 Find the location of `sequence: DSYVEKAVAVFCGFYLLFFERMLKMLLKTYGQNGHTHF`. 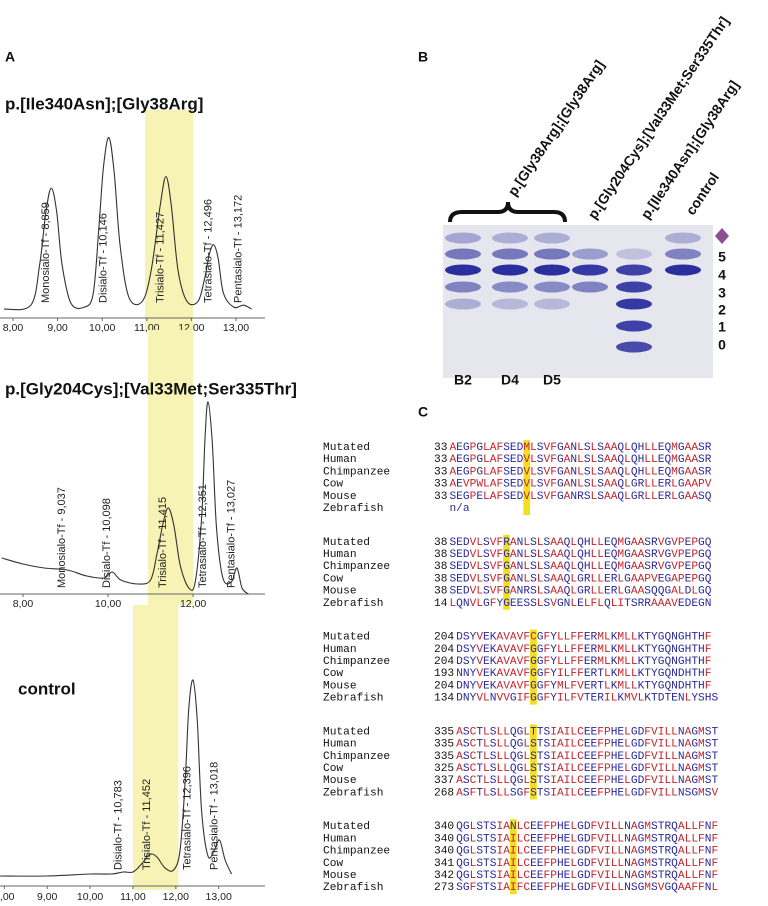

sequence: DSYVEKAVAVFCGFYLLFFERMLKMLLKTYGQNGHTHF is located at coordinates (583, 638).